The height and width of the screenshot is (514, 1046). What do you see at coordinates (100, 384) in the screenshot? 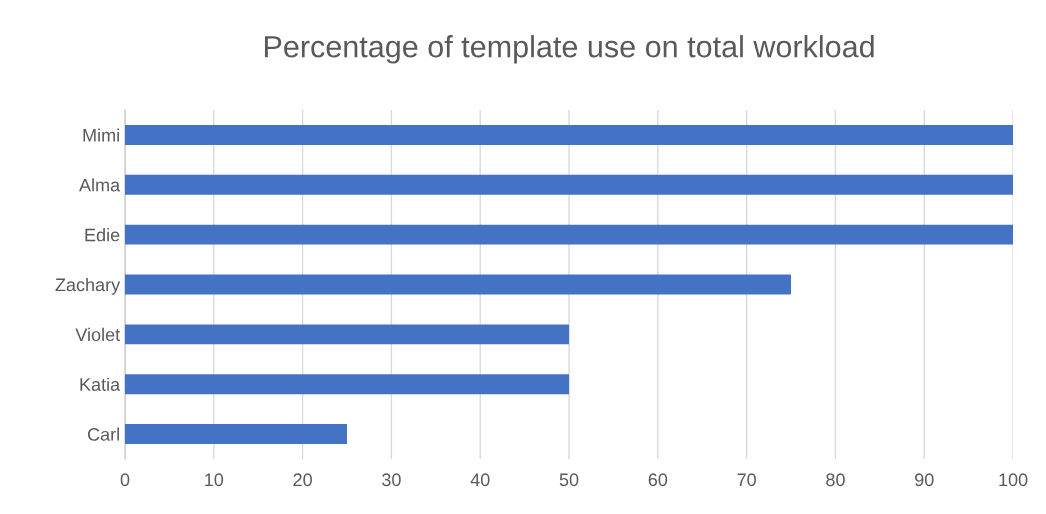
I see `y-tick-label: Katia` at bounding box center [100, 384].